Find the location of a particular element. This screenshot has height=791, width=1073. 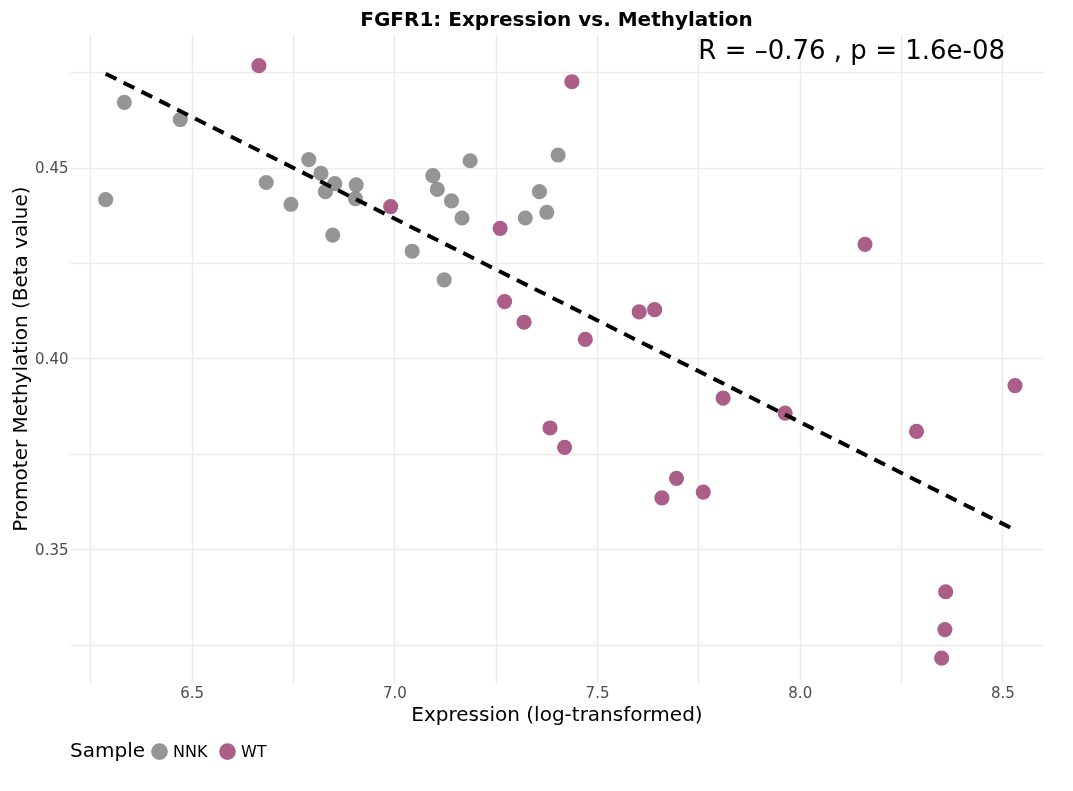

chart-title: FGFR1: Expression vs. Methylation is located at coordinates (556, 19).